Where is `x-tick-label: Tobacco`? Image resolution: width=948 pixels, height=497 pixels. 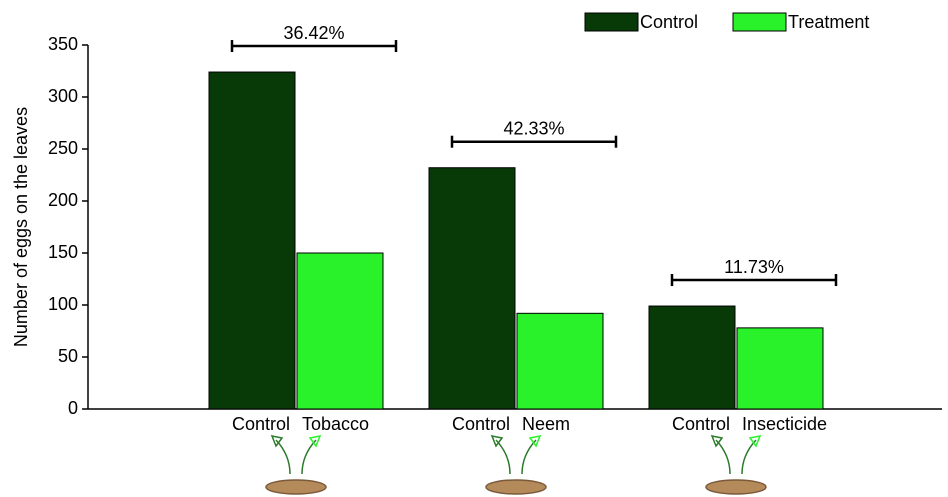 x-tick-label: Tobacco is located at coordinates (335, 424).